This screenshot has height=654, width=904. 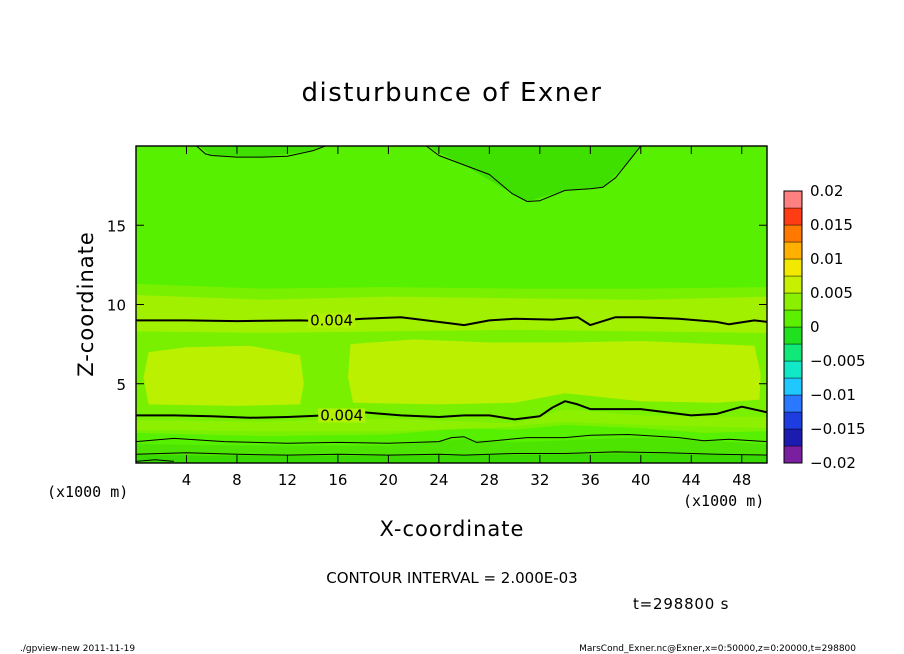 I want to click on colorbar-tick-label: 0, so click(x=815, y=327).